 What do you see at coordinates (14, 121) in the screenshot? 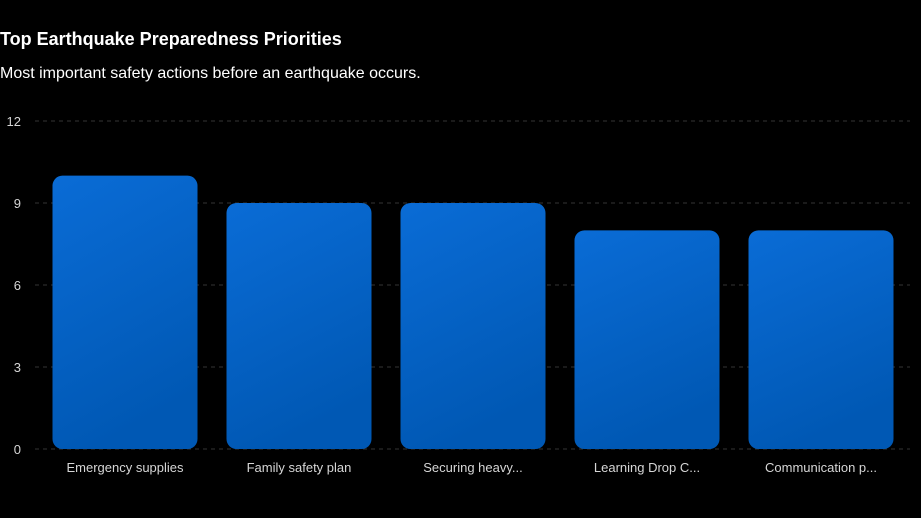
I see `y-tick-label-4: 12` at bounding box center [14, 121].